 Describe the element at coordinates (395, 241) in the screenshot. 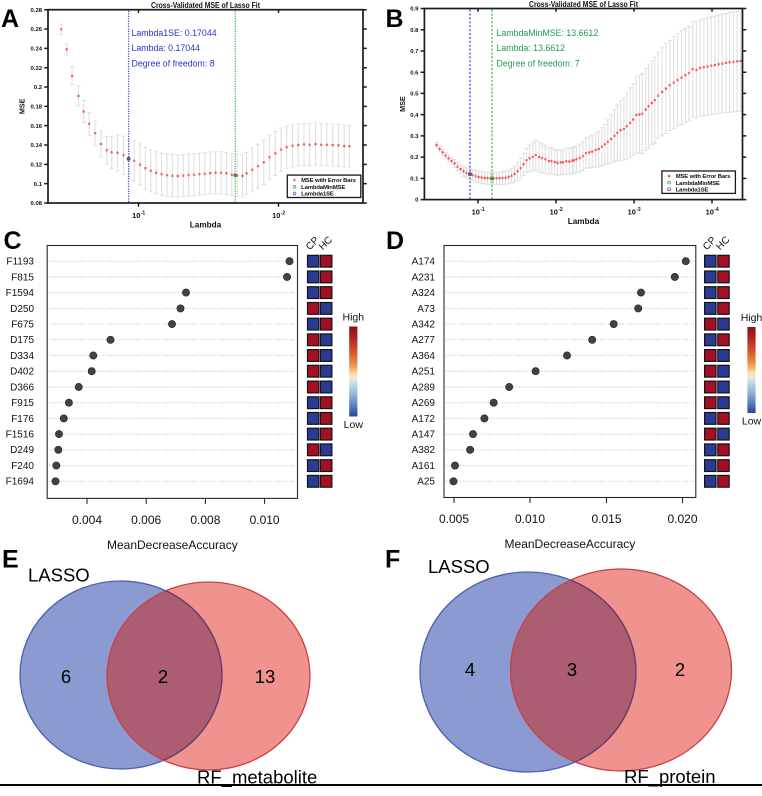

I see `svg-text: D` at that location.